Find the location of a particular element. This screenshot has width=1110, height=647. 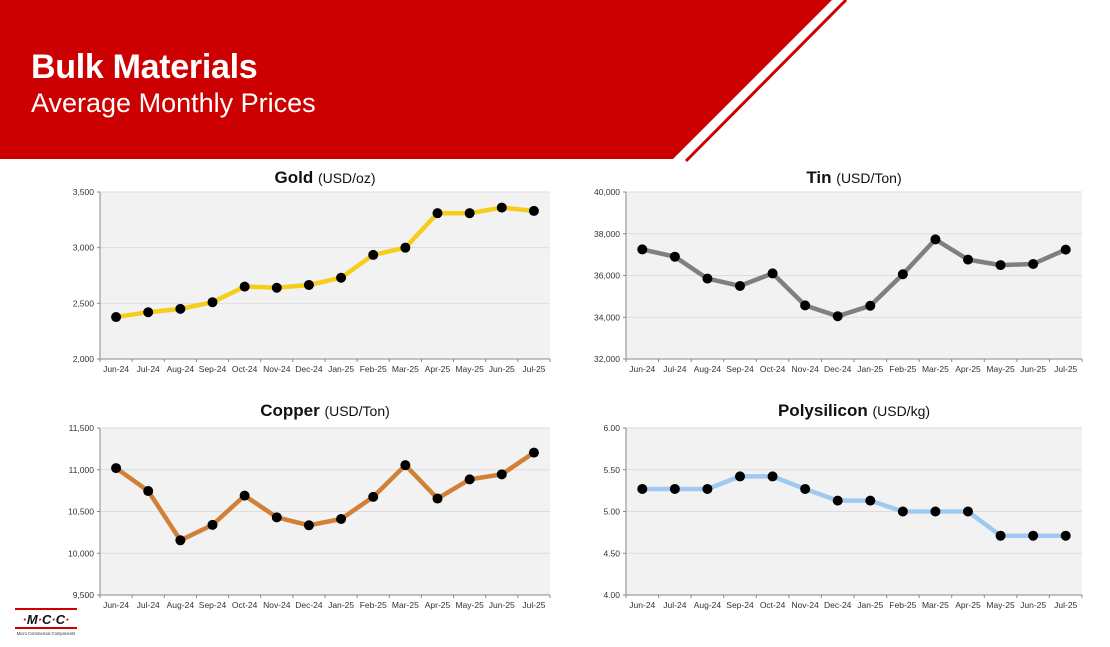

x-tick-label: Dec-24 is located at coordinates (838, 605).